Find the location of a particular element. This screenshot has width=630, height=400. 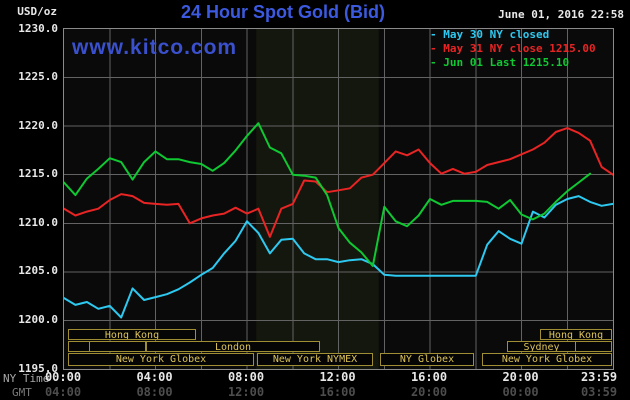

x-axis-gmt-tick-label: 12:00 is located at coordinates (246, 392).